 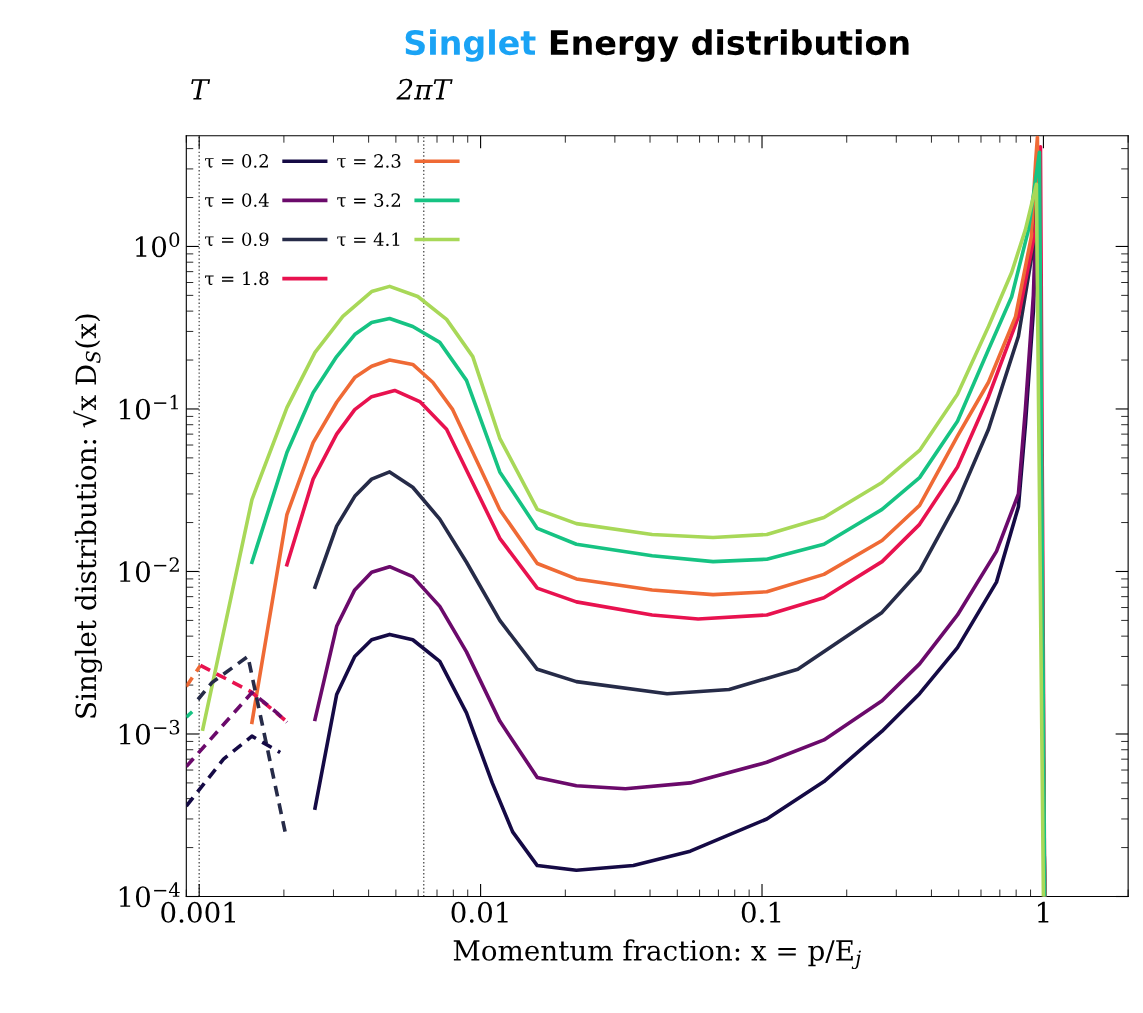 What do you see at coordinates (148, 407) in the screenshot?
I see `y-tick-label: 10$^{−1}$` at bounding box center [148, 407].